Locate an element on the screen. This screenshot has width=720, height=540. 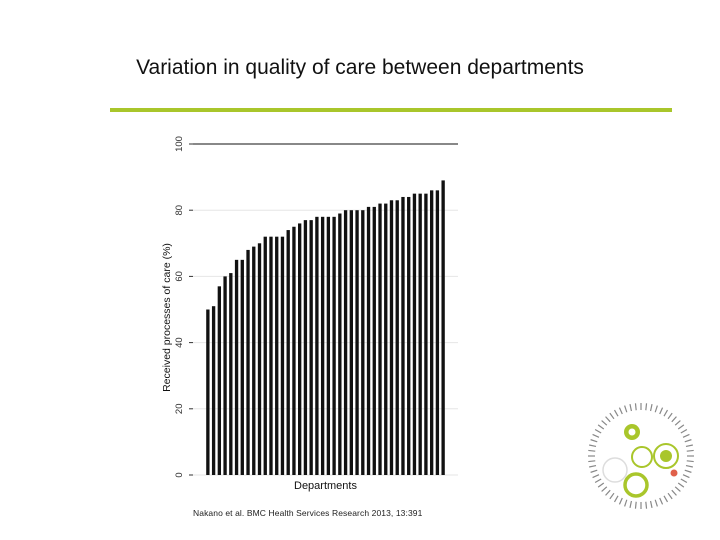
y-tick-label: 0 is located at coordinates (179, 474).